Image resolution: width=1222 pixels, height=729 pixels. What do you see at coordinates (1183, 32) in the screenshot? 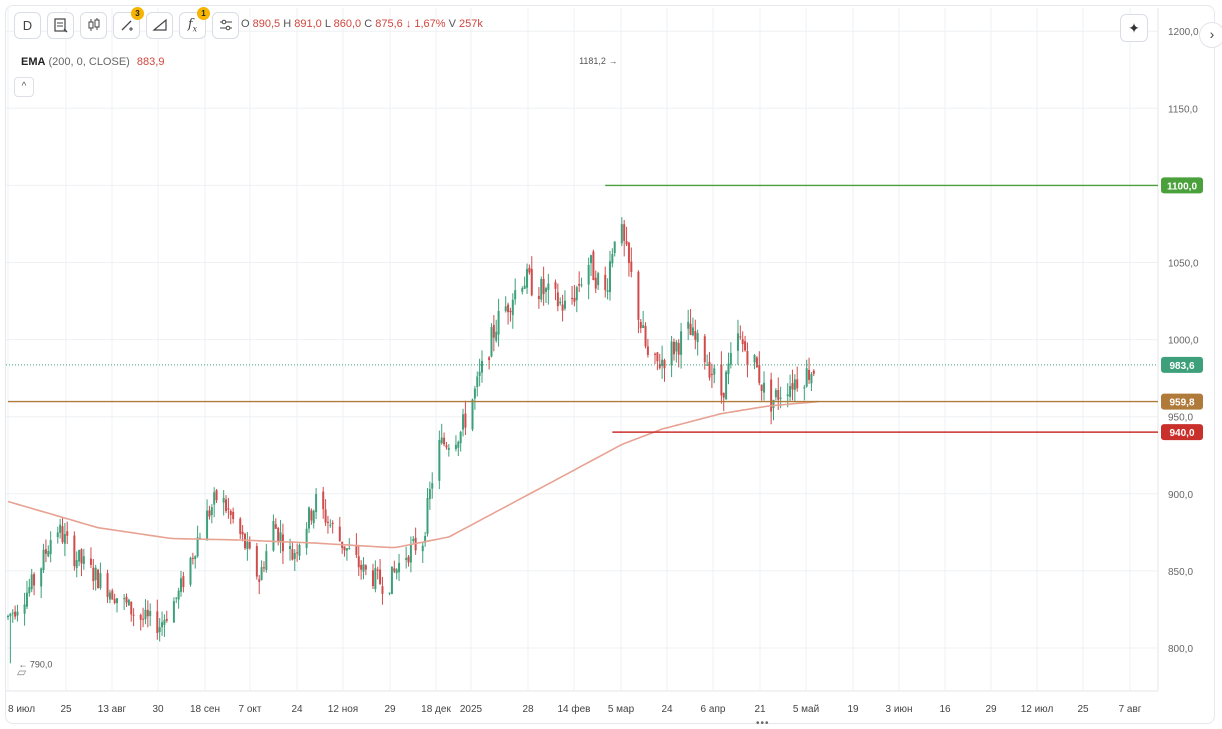
I see `y-tick-label: 1200,0` at bounding box center [1183, 32].